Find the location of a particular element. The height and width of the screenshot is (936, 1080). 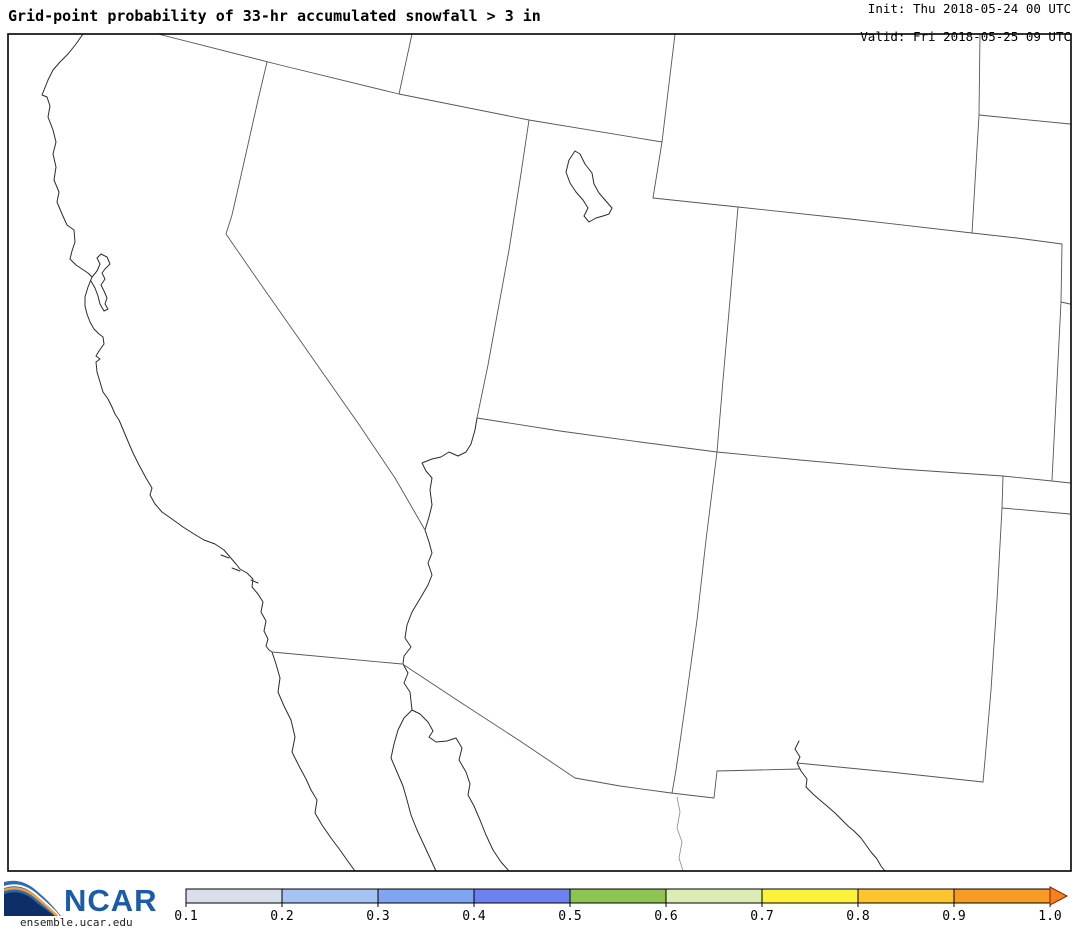

init-time: Init: Thu 2018-05-24 00 UTC is located at coordinates (969, 8).